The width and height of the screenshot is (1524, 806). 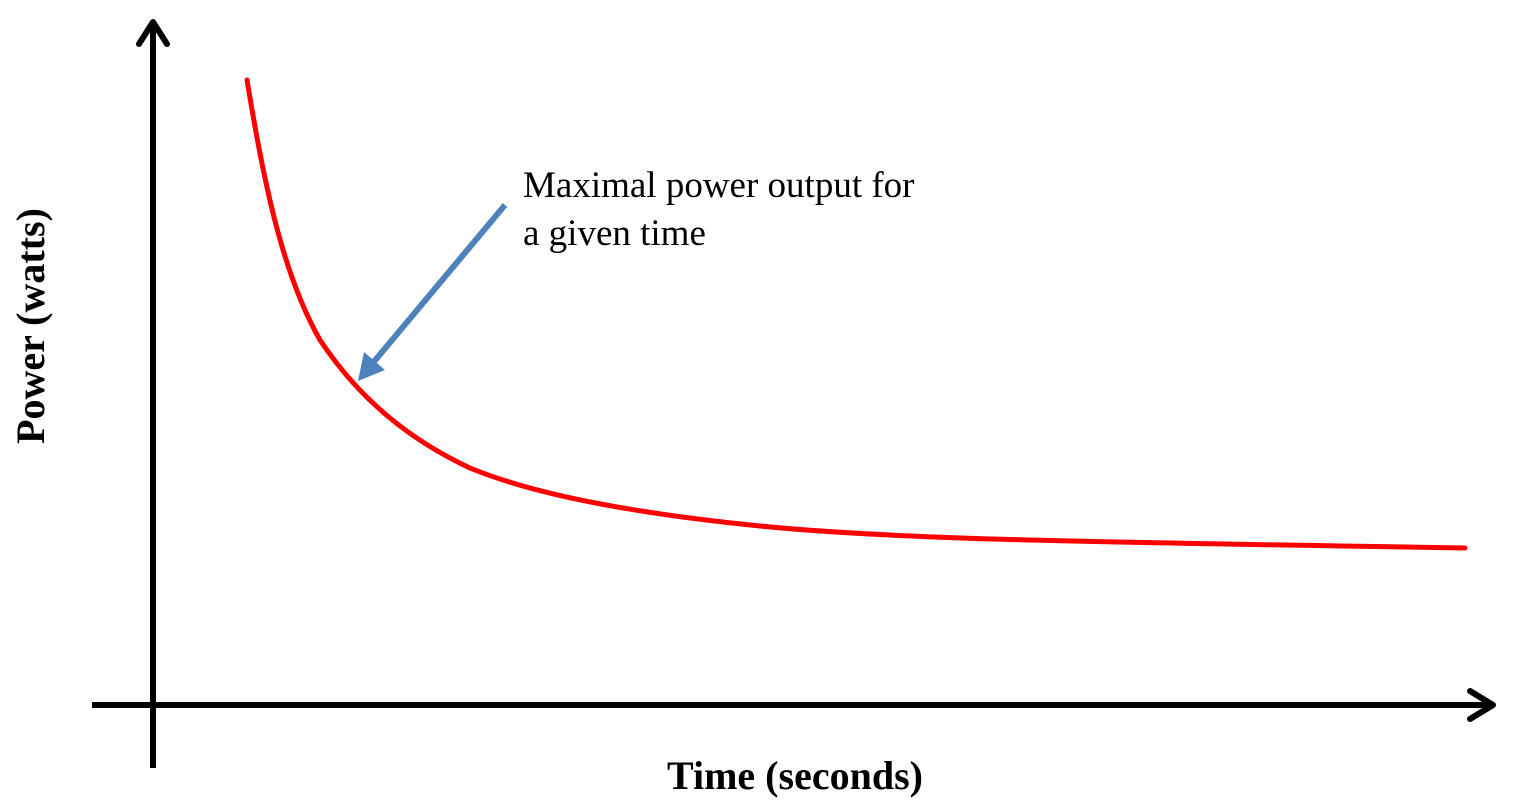 What do you see at coordinates (614, 233) in the screenshot?
I see `annotation-line: a given time` at bounding box center [614, 233].